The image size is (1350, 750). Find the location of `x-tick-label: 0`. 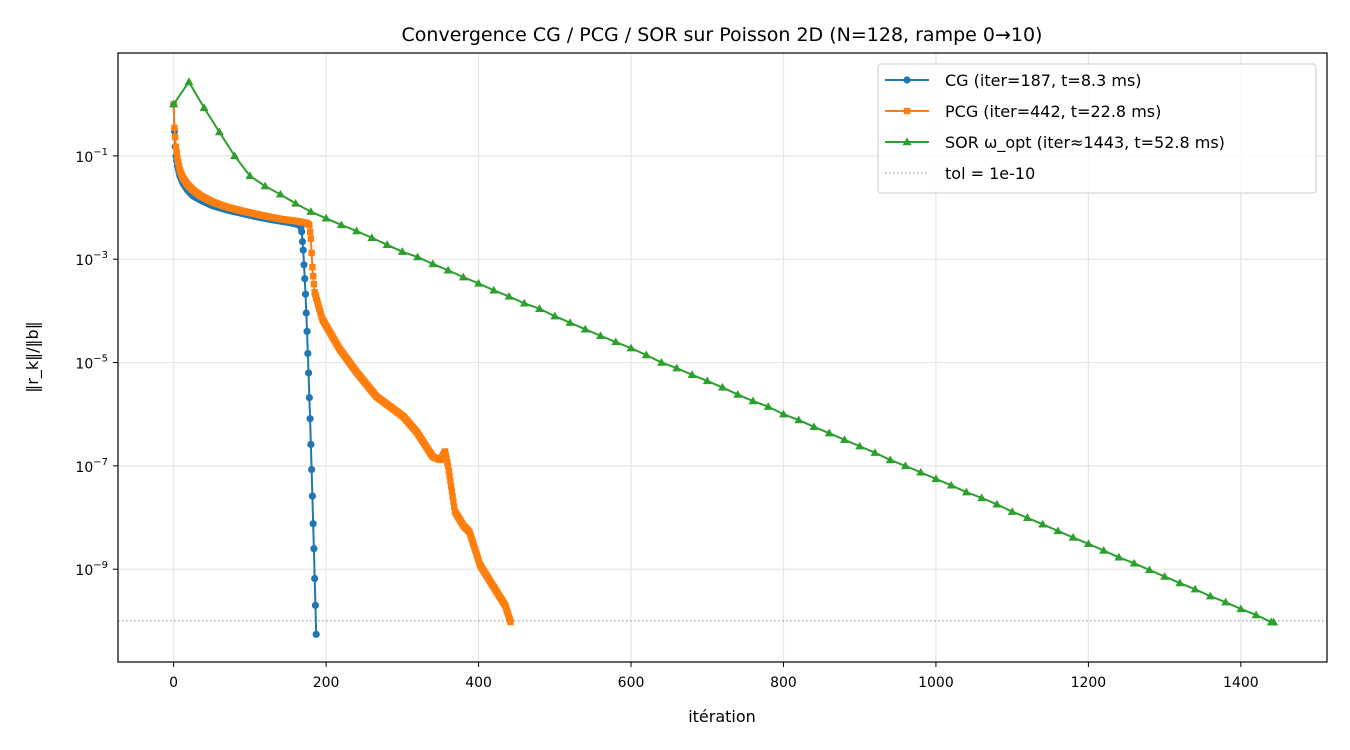

x-tick-label: 0 is located at coordinates (173, 683).